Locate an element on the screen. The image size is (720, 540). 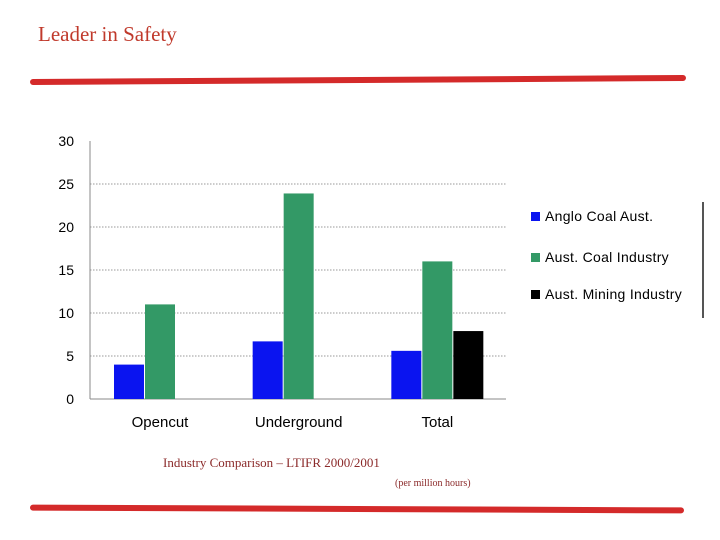
legend-label: Aust. Coal Industry is located at coordinates (607, 257).